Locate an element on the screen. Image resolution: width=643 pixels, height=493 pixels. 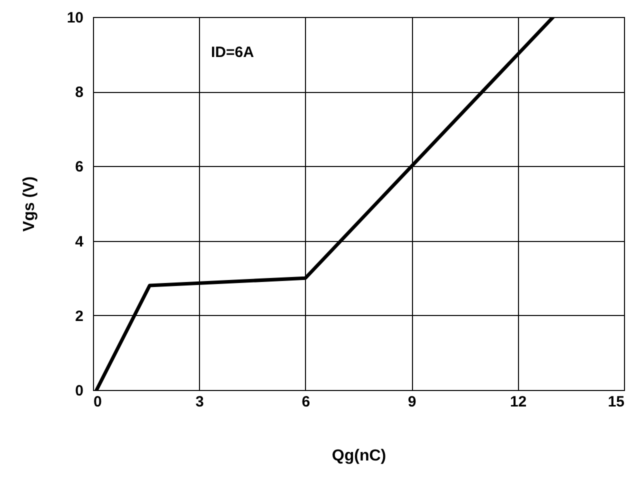
y-tick-label: 4 is located at coordinates (79, 241).